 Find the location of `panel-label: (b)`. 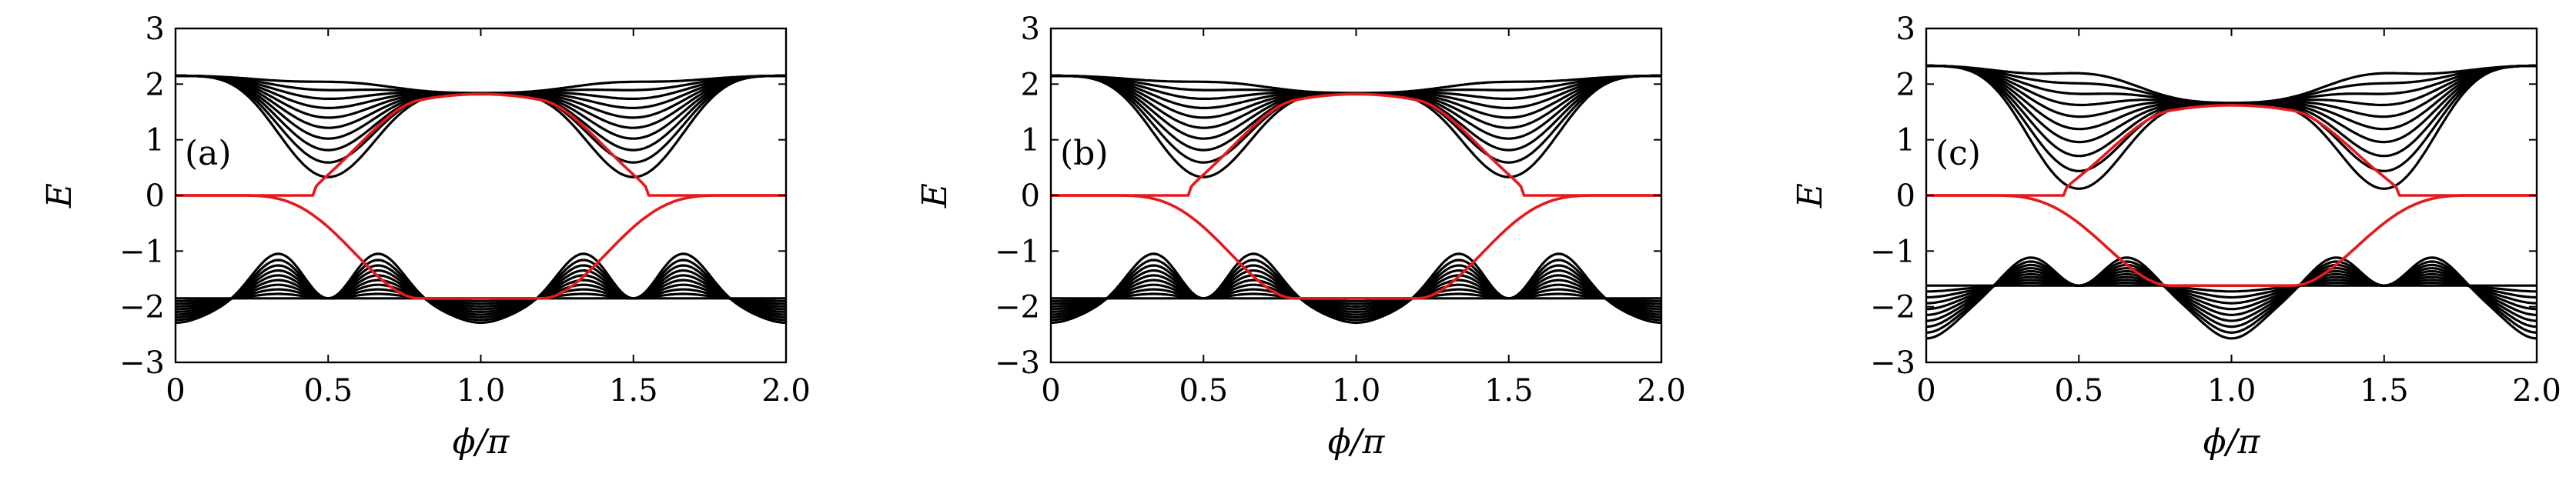

panel-label: (b) is located at coordinates (1084, 153).